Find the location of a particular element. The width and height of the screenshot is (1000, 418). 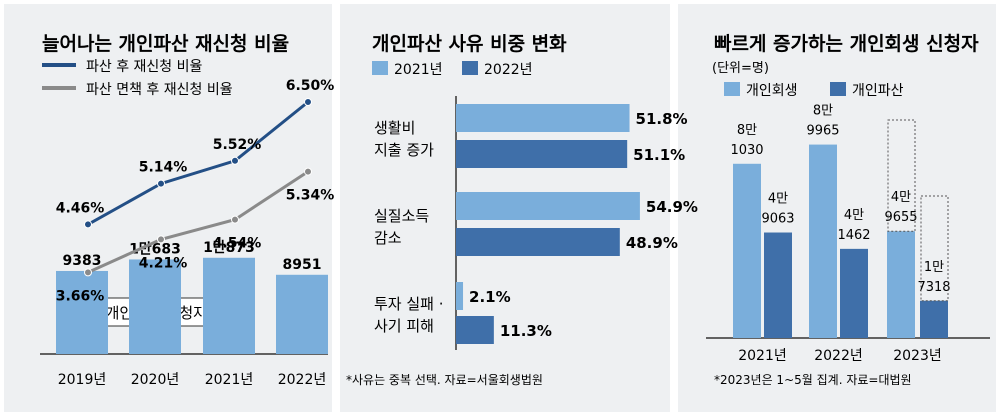

vbar-label-top-1-0: 4만 is located at coordinates (778, 199).